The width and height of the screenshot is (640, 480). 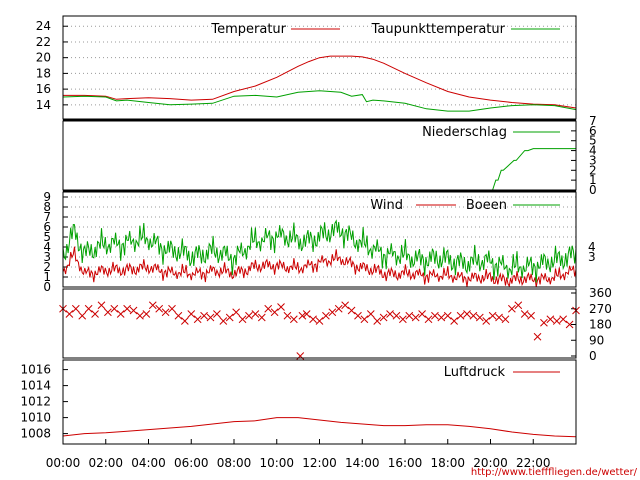 What do you see at coordinates (600, 309) in the screenshot?
I see `dir-y-tick-label: 270` at bounding box center [600, 309].